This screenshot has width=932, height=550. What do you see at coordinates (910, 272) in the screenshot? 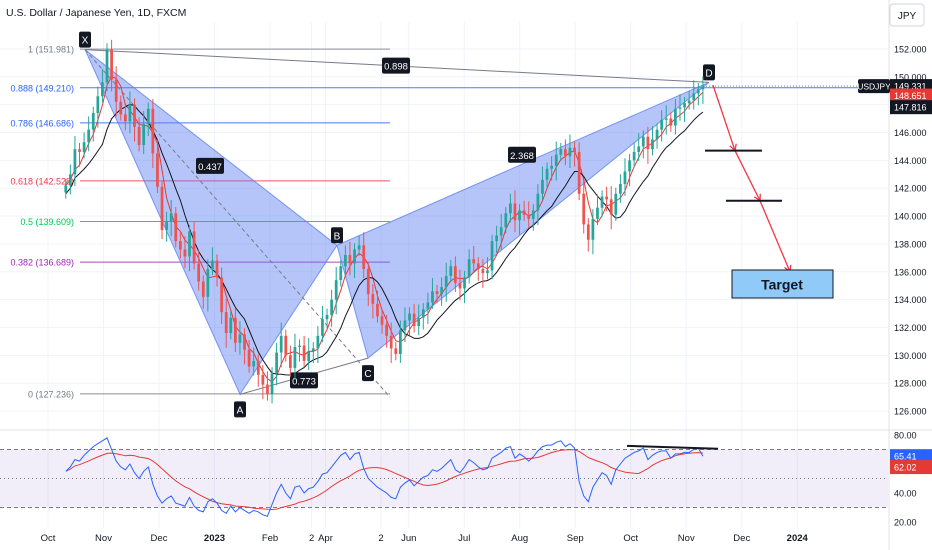
I see `y-tick-label: 136.000` at bounding box center [910, 272].